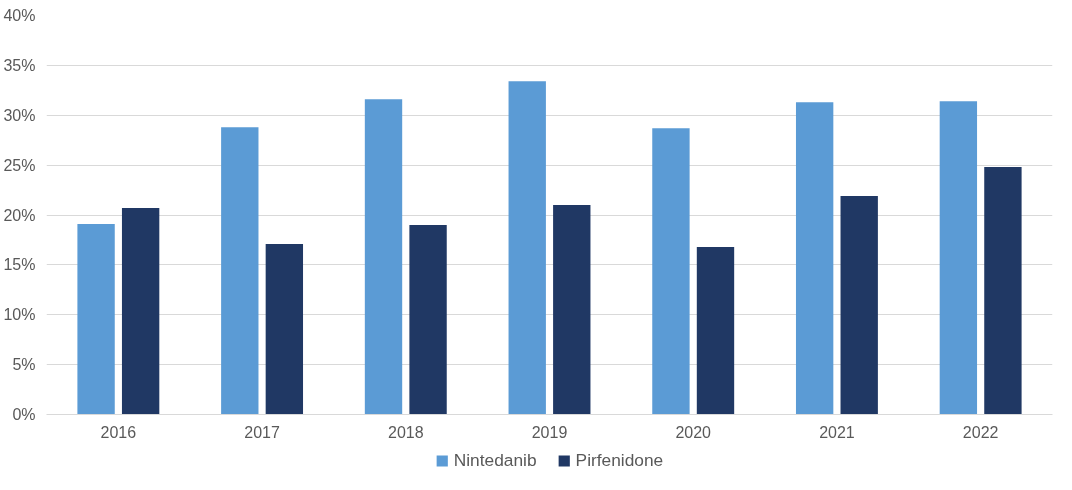 Image resolution: width=1072 pixels, height=490 pixels. Describe the element at coordinates (549, 432) in the screenshot. I see `x-tick-label: 2019` at that location.